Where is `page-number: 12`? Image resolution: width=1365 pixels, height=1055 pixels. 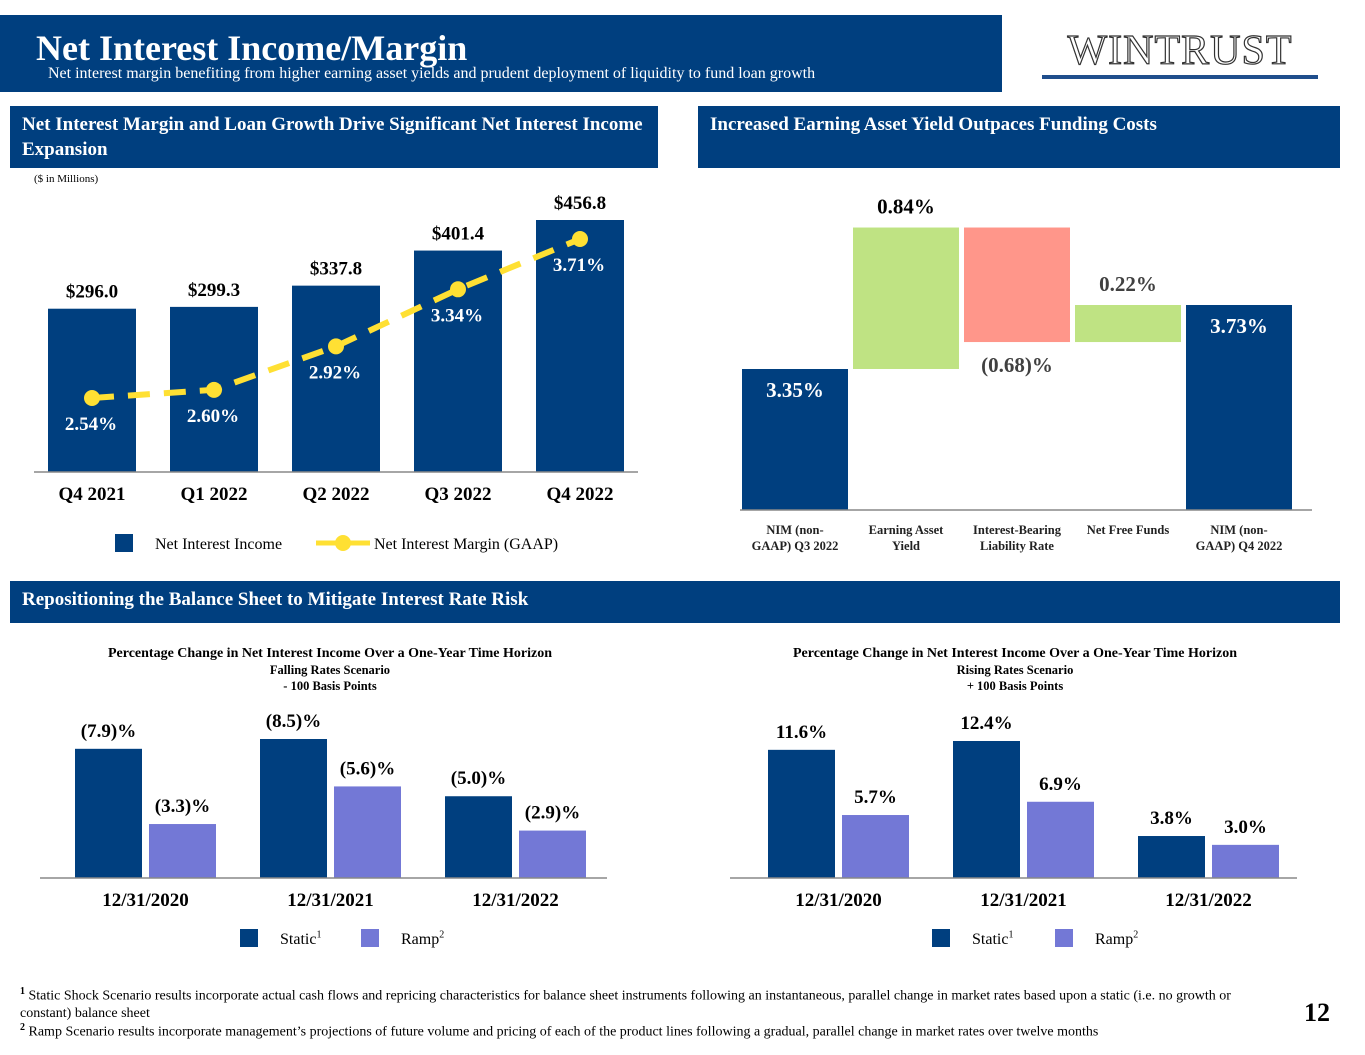 page-number: 12 is located at coordinates (1317, 1012).